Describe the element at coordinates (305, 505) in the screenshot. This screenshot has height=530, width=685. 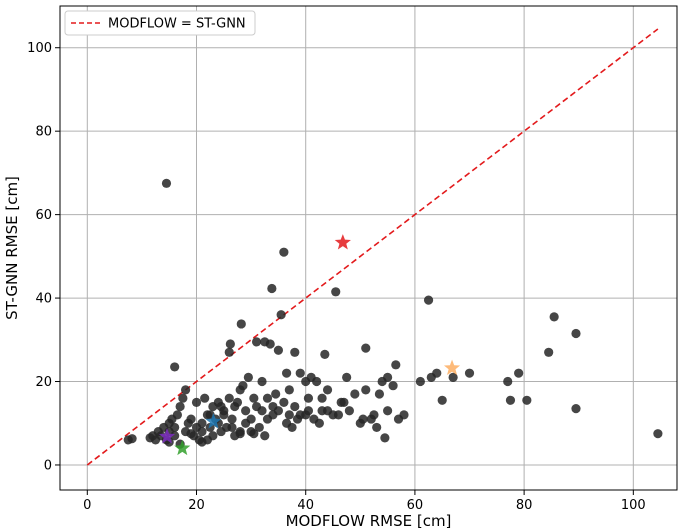
I see `x-tick-label: 40` at that location.